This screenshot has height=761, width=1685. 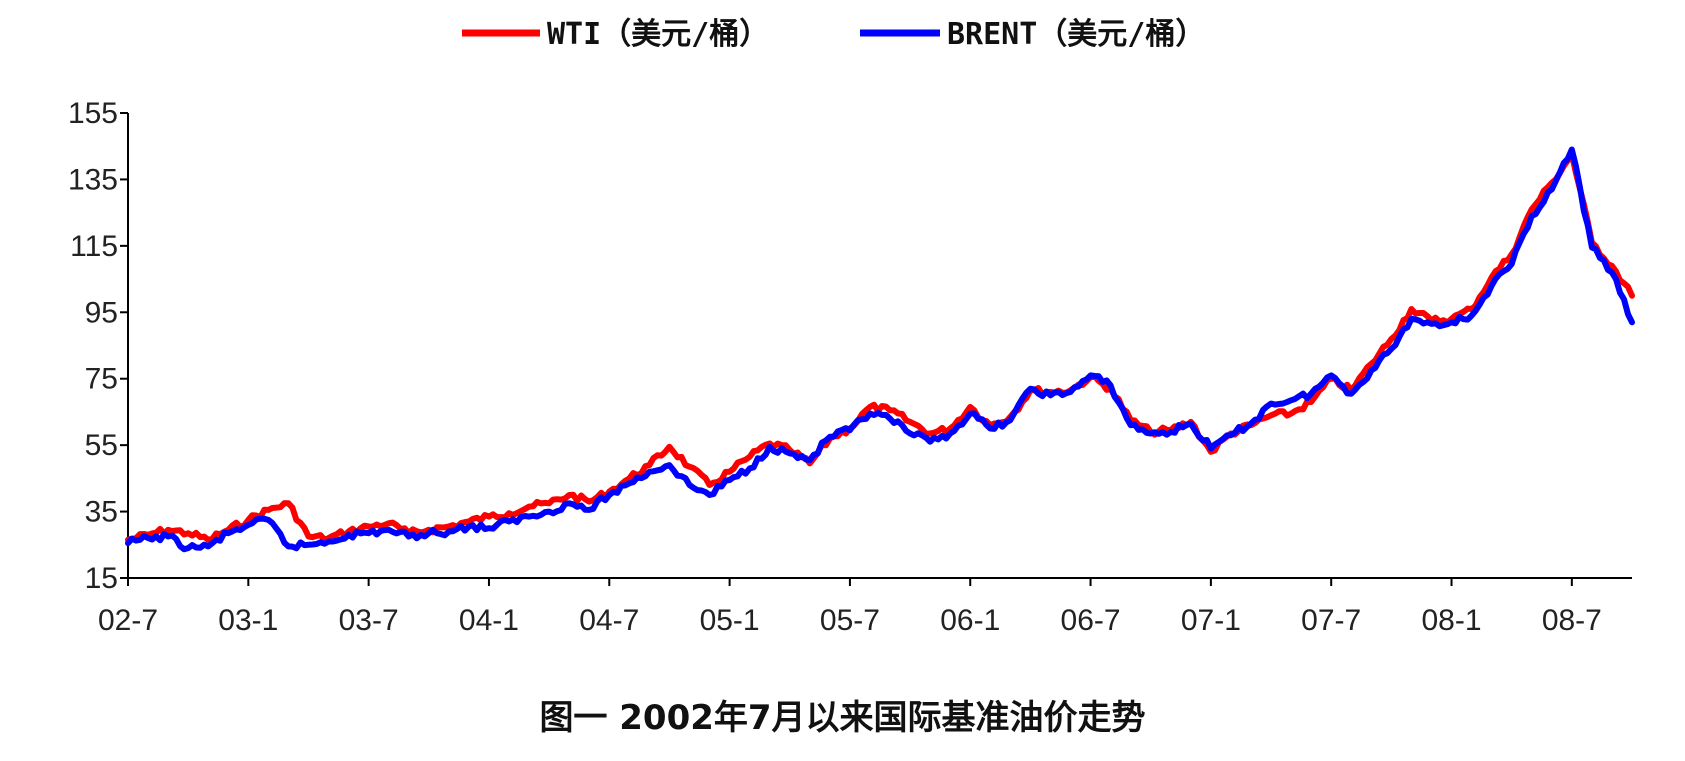 I want to click on y-tick-label: 115, so click(x=94, y=246).